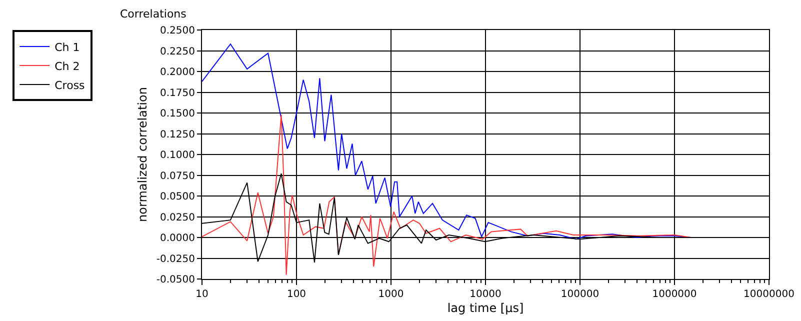 Image resolution: width=801 pixels, height=321 pixels. What do you see at coordinates (177, 176) in the screenshot?
I see `y-tick-label: 0.0750` at bounding box center [177, 176].